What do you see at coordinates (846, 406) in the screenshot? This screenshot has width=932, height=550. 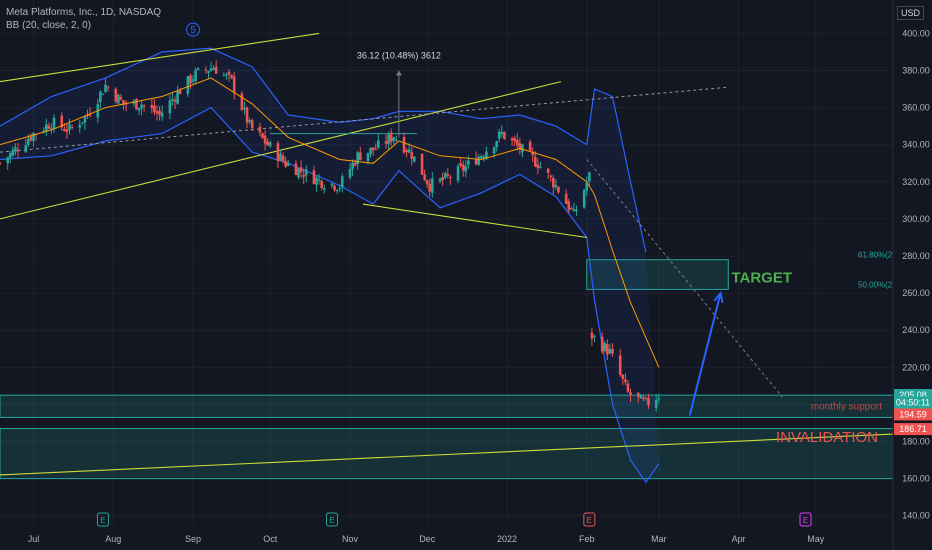 I see `monthly-support-label: monthly support` at bounding box center [846, 406].